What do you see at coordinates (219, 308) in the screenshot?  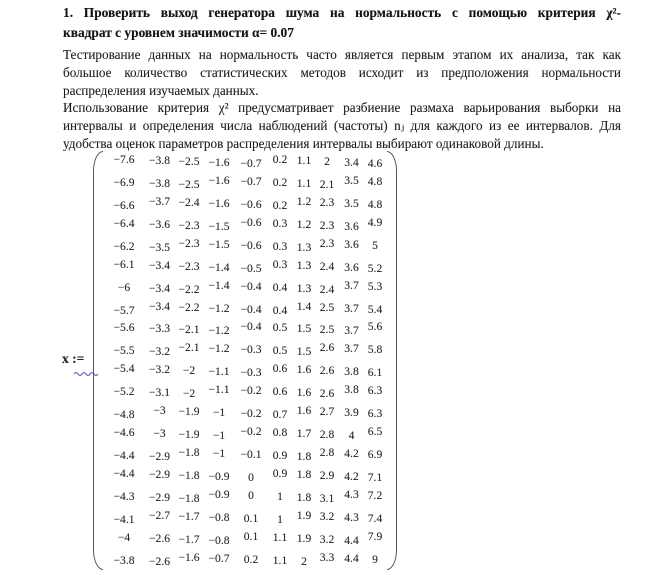 I see `matrix-cell: −1.2` at bounding box center [219, 308].